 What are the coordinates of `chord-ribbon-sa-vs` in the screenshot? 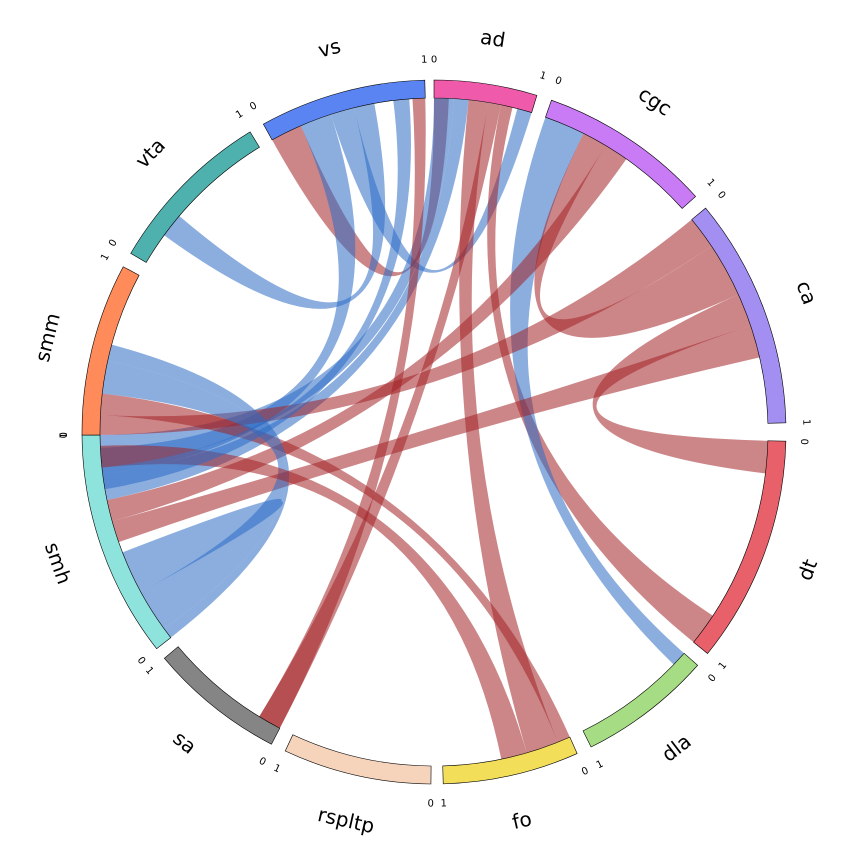 It's located at (342, 413).